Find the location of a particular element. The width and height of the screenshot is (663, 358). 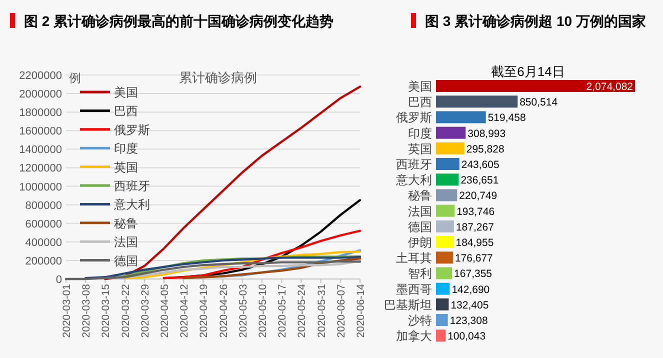

x-tick-label: 2020-03-01 is located at coordinates (67, 311).